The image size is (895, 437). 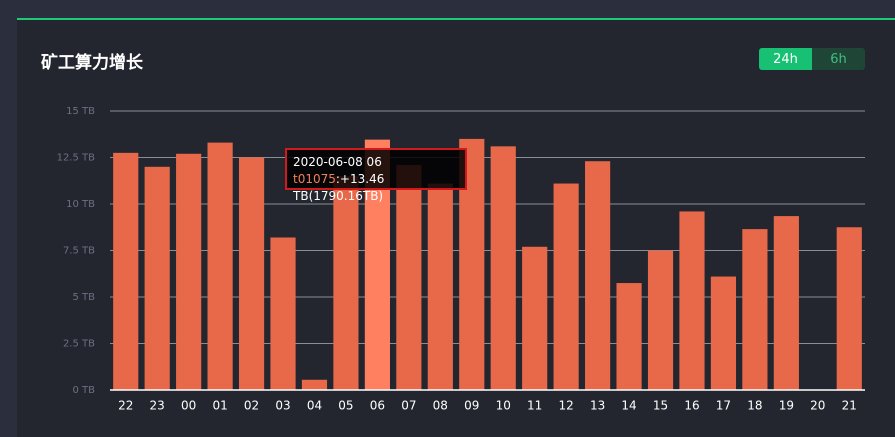 What do you see at coordinates (188, 406) in the screenshot?
I see `x-tick-label: 00` at bounding box center [188, 406].